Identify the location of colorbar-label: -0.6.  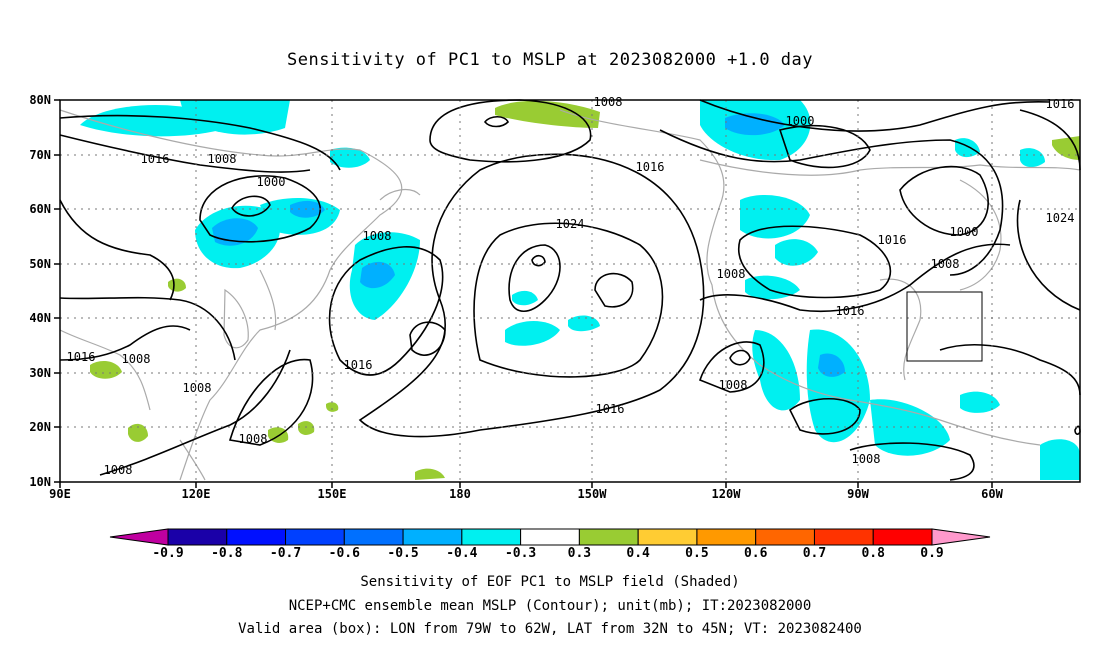
(344, 553).